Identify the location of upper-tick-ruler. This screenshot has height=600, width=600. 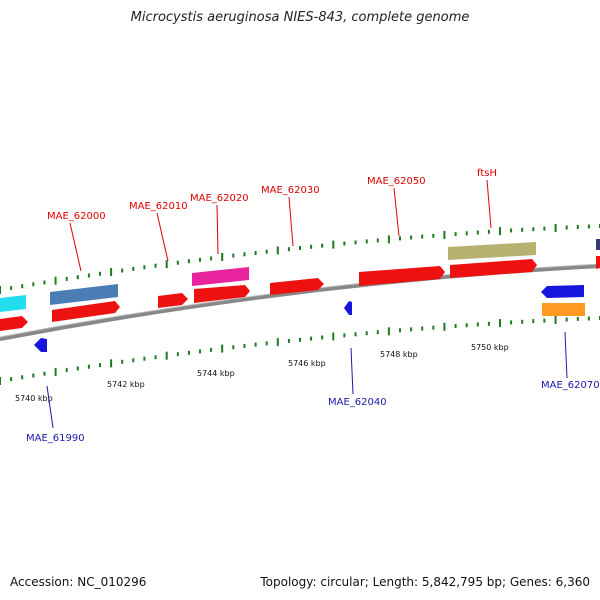
(300, 259).